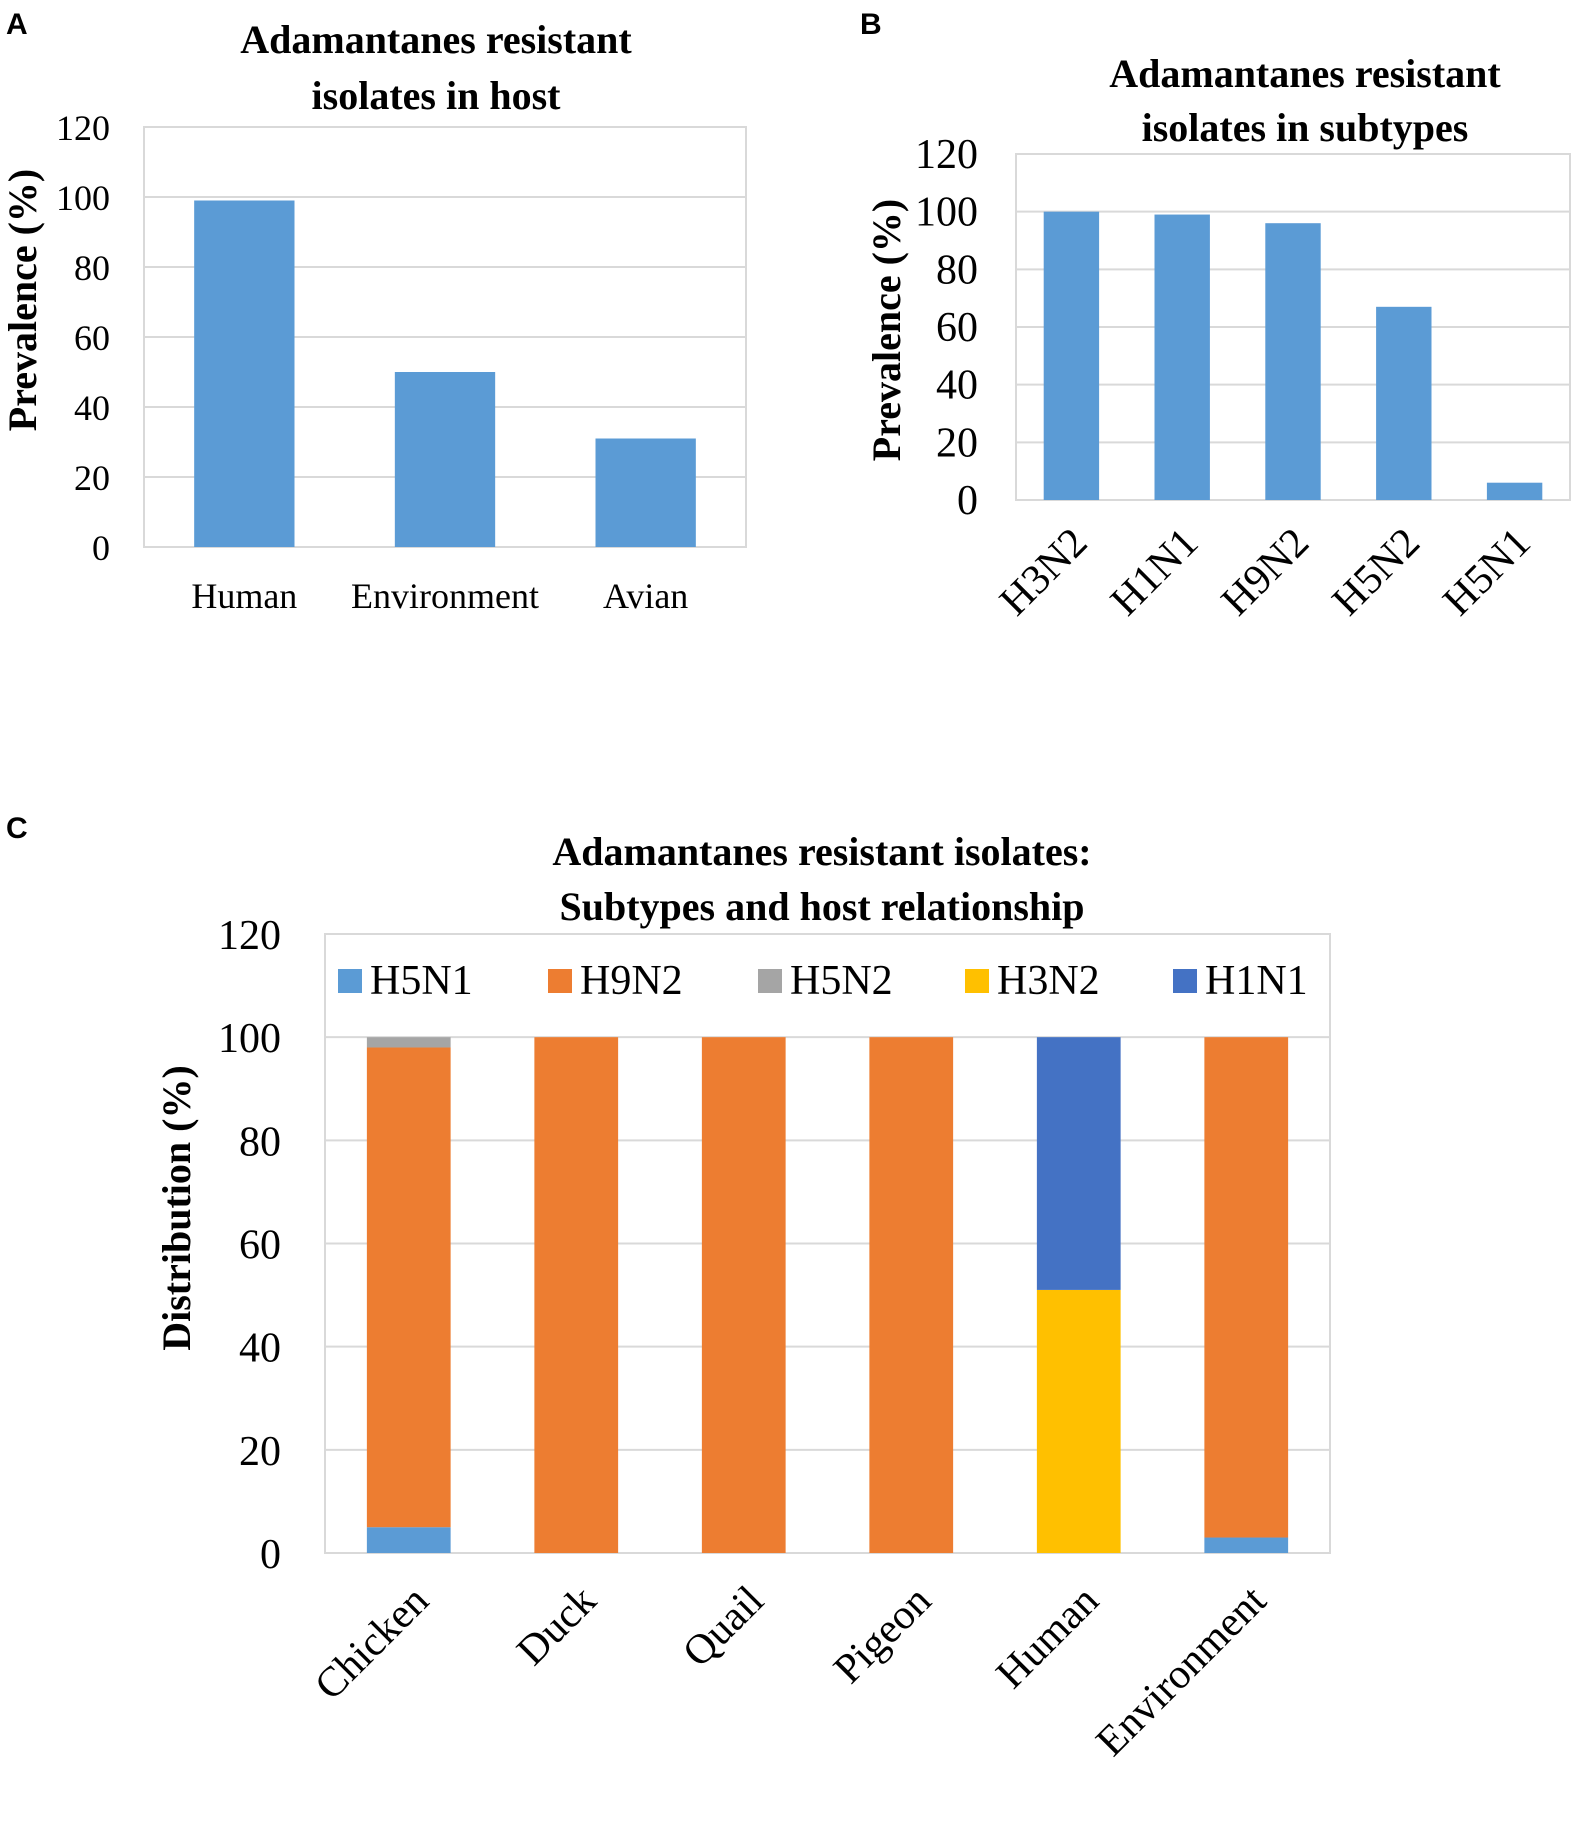 The height and width of the screenshot is (1823, 1581). Describe the element at coordinates (270, 1555) in the screenshot. I see `panel-c-y-tick-label: 0` at that location.